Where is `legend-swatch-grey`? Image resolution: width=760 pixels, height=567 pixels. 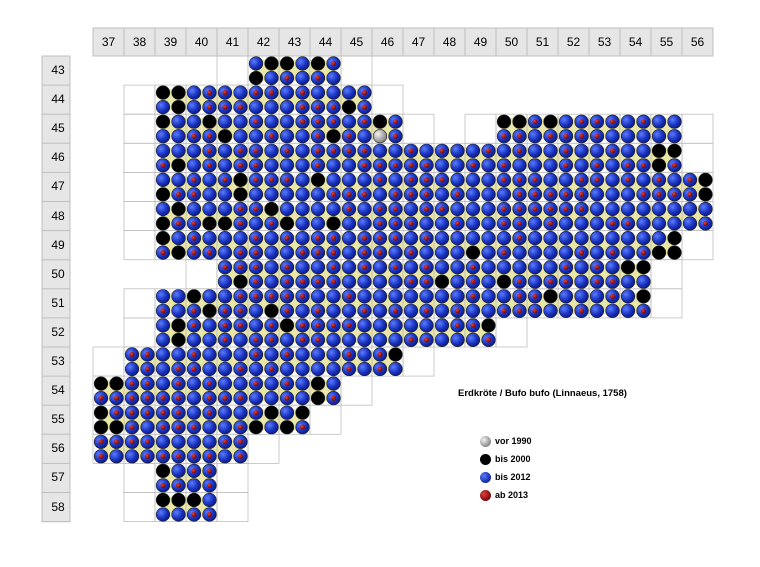 legend-swatch-grey is located at coordinates (485, 441).